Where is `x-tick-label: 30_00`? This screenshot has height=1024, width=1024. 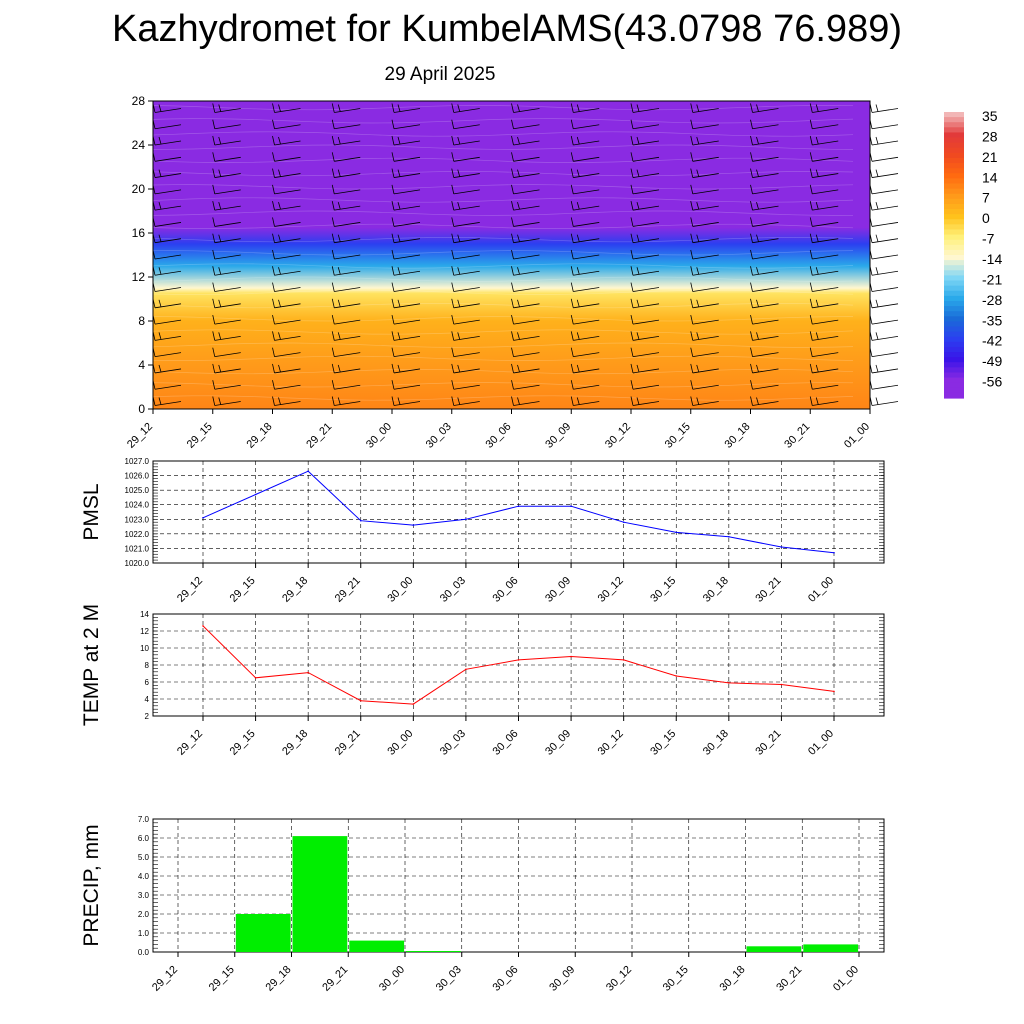
x-tick-label: 30_00 is located at coordinates (400, 743).